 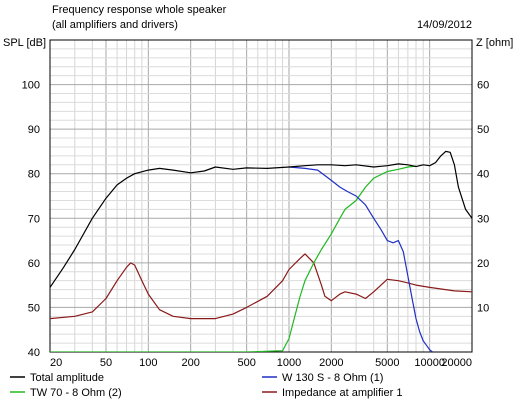 I want to click on y-tick-label-left: 80, so click(x=34, y=175).